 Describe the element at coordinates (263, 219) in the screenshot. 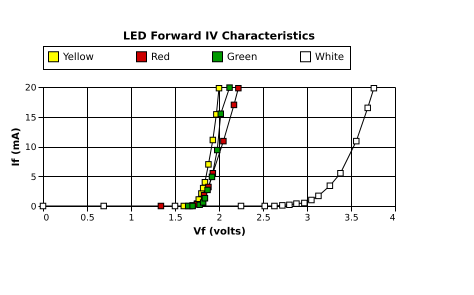

I see `x-tick-label: 2.5` at that location.